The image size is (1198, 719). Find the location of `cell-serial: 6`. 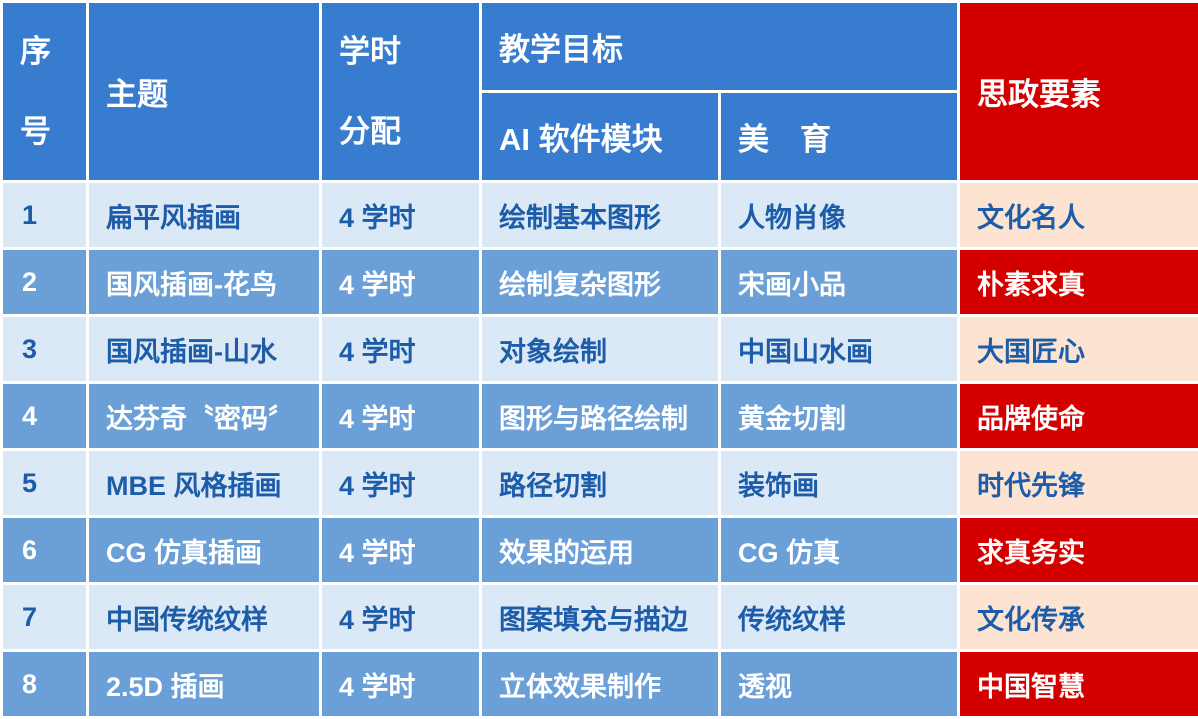

cell-serial: 6 is located at coordinates (45, 550).